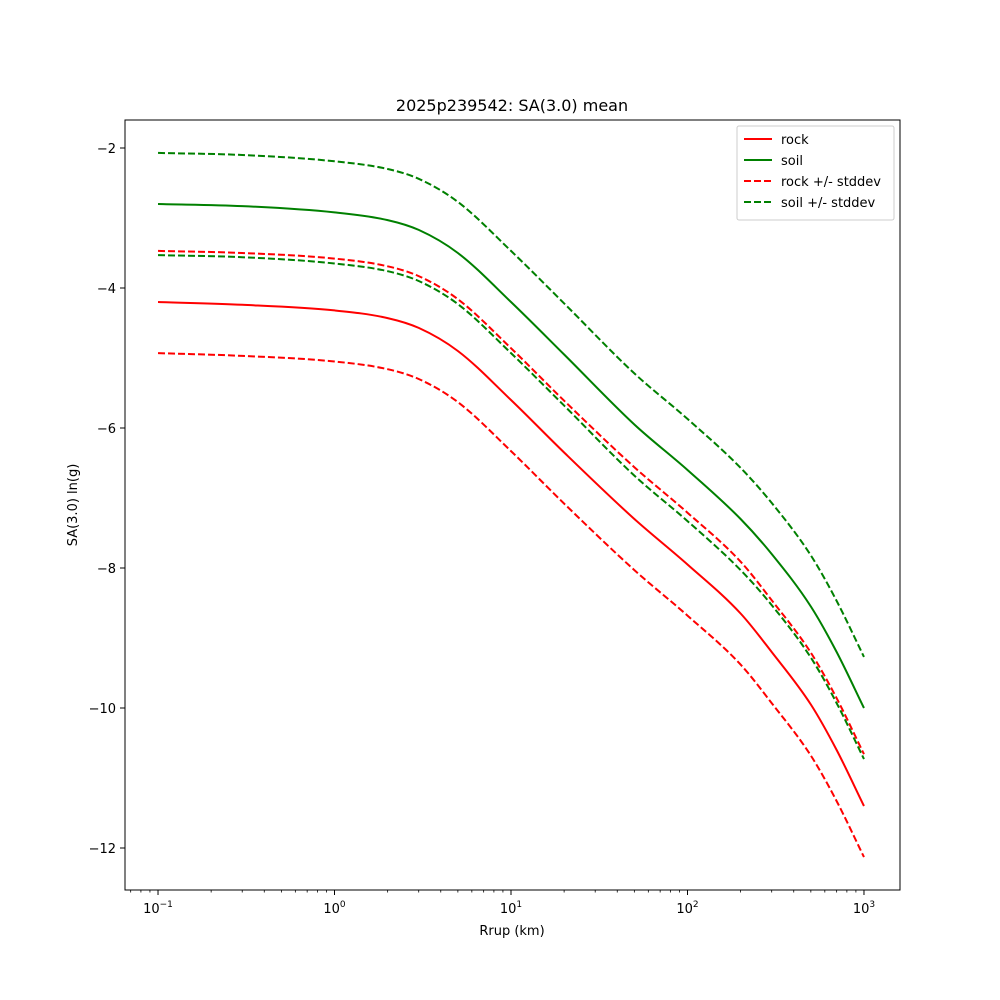 Image resolution: width=1000 pixels, height=1000 pixels. What do you see at coordinates (158, 908) in the screenshot?
I see `x-tick-label: 10⁻¹` at bounding box center [158, 908].